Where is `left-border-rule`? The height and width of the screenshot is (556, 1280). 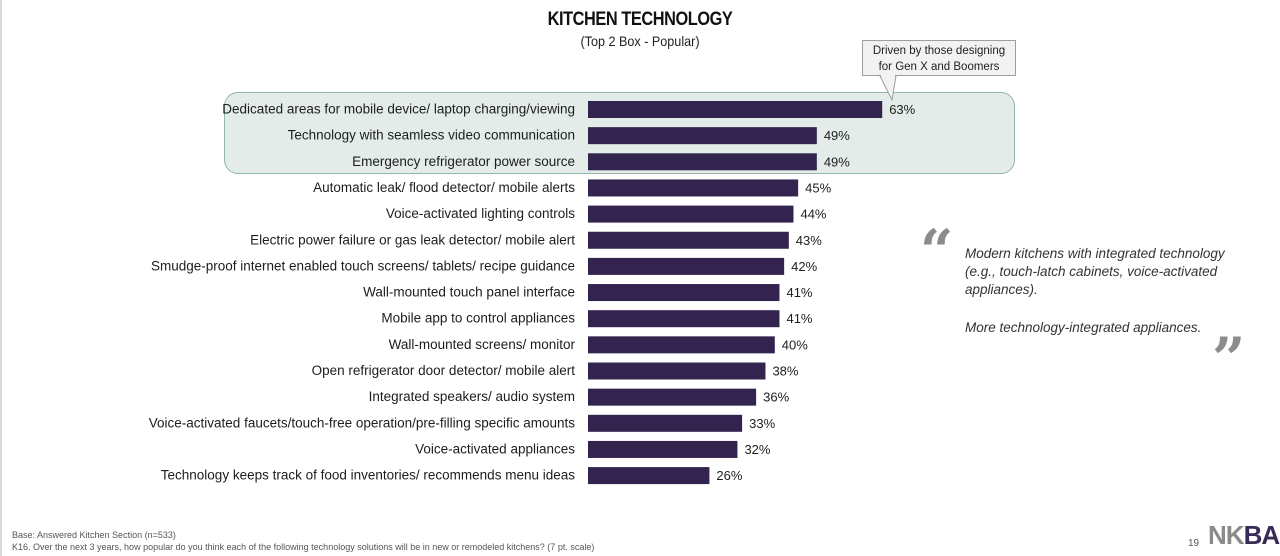 left-border-rule is located at coordinates (1, 278).